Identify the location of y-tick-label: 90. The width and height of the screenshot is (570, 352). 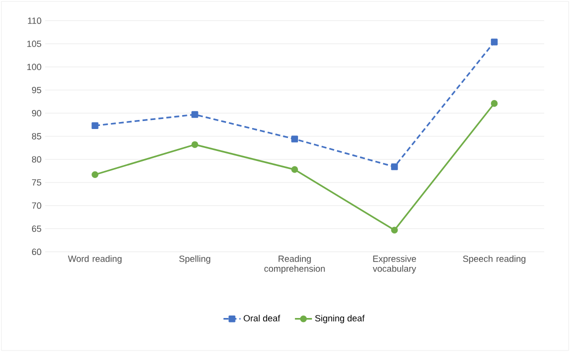
(37, 113).